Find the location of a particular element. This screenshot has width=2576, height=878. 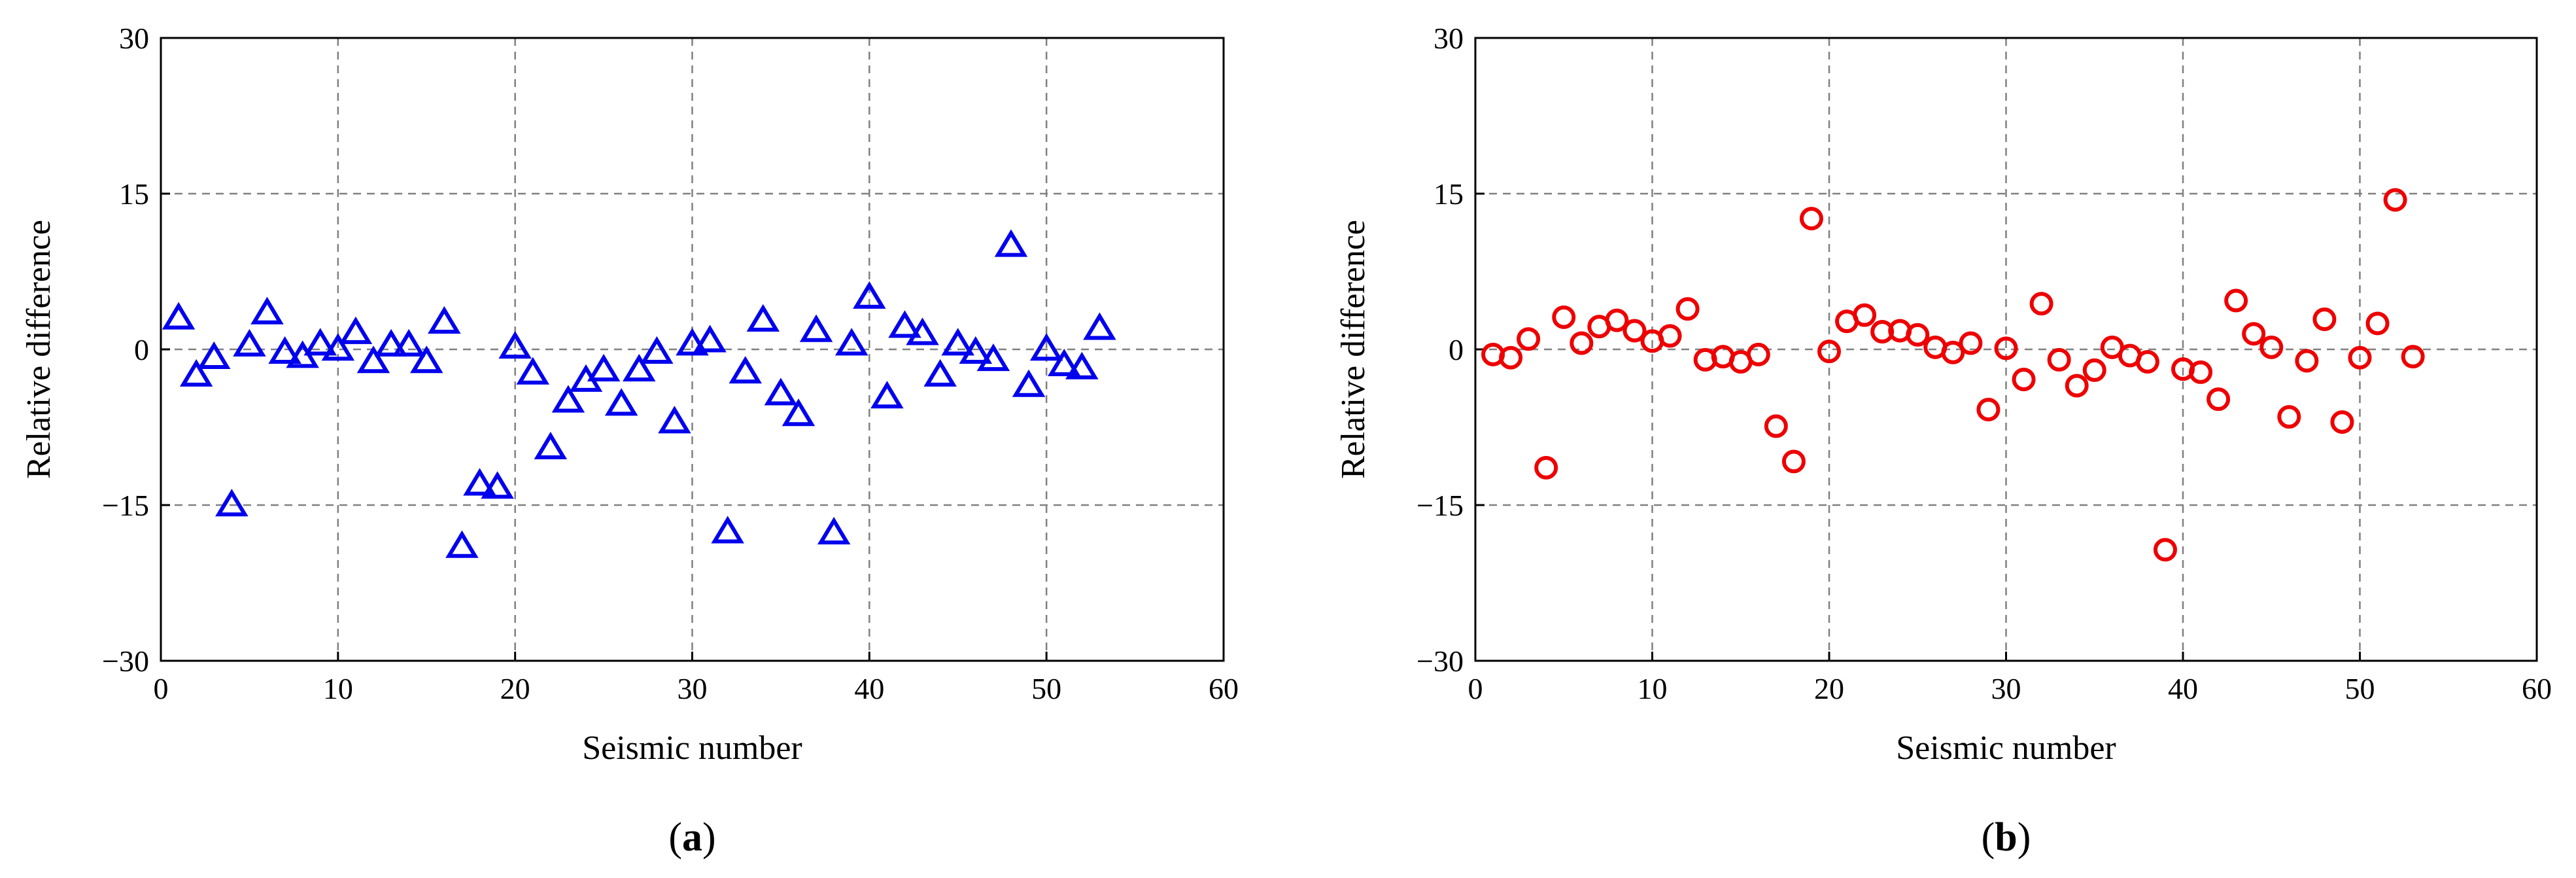

panel-letter: b is located at coordinates (2006, 837).